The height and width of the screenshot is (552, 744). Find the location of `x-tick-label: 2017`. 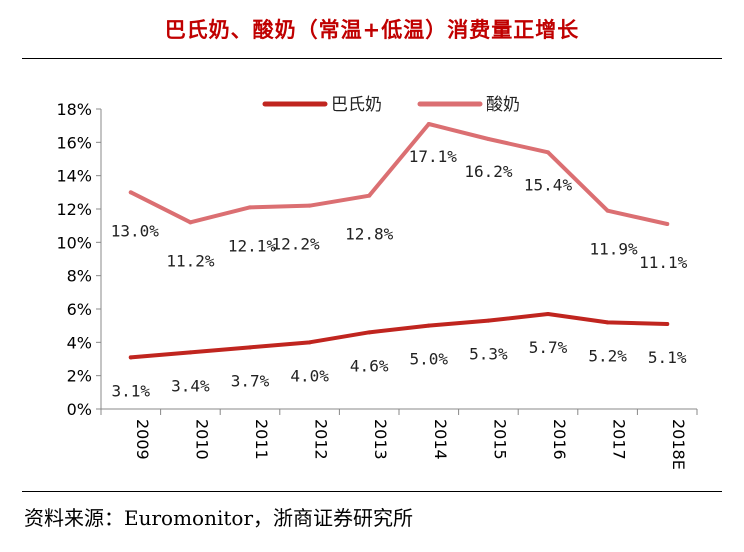

x-tick-label: 2017 is located at coordinates (619, 439).